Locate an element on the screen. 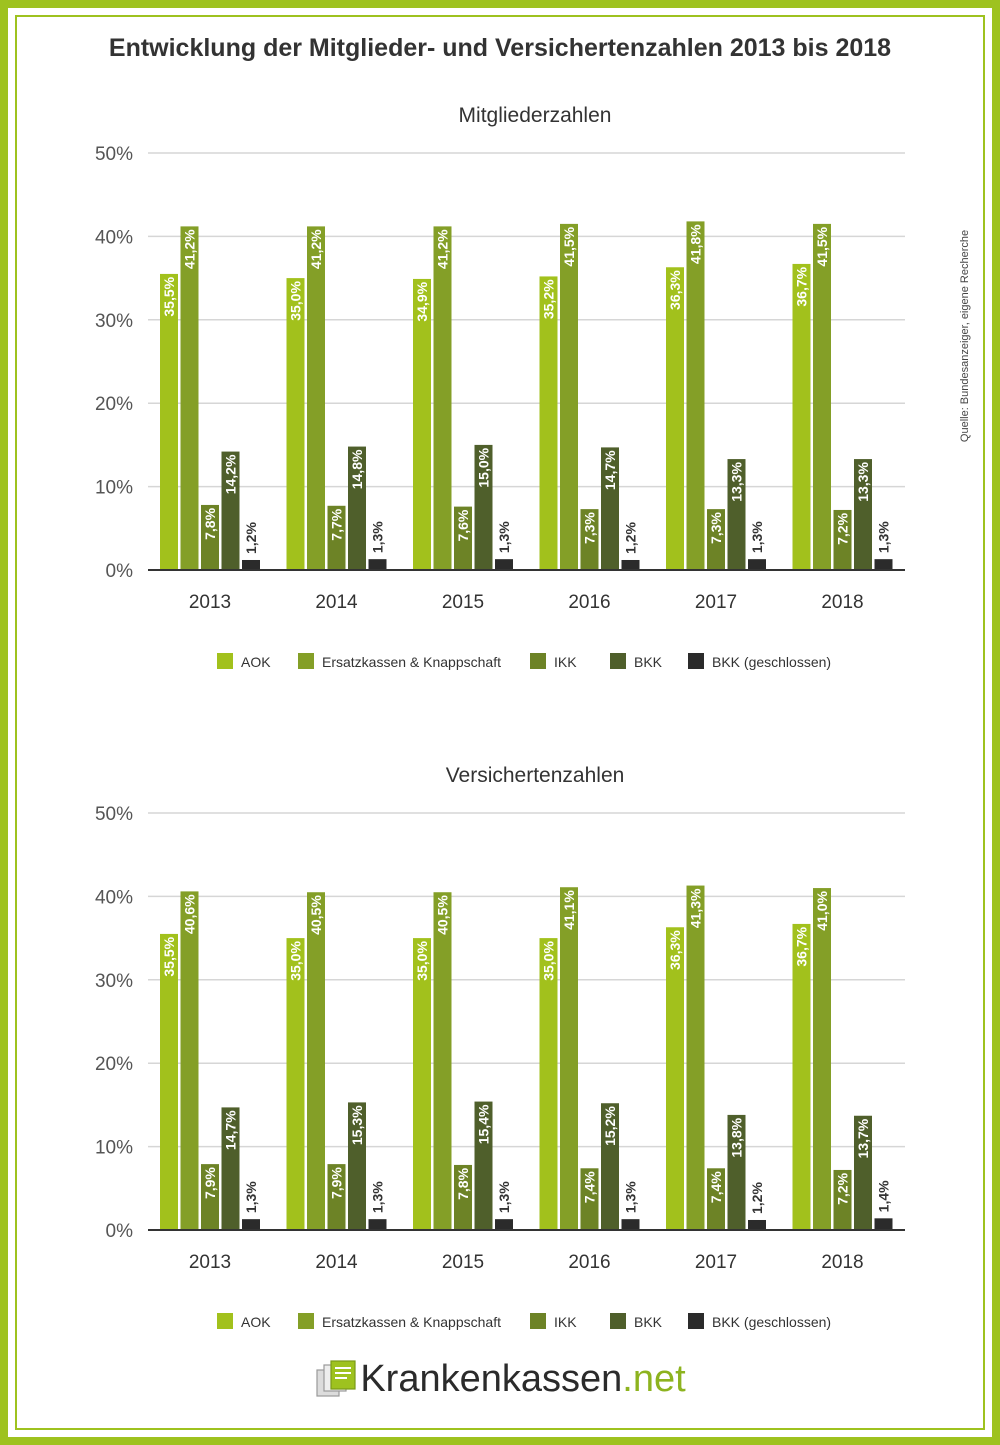 The width and height of the screenshot is (1000, 1445). bar-aok-2018 is located at coordinates (801, 1076).